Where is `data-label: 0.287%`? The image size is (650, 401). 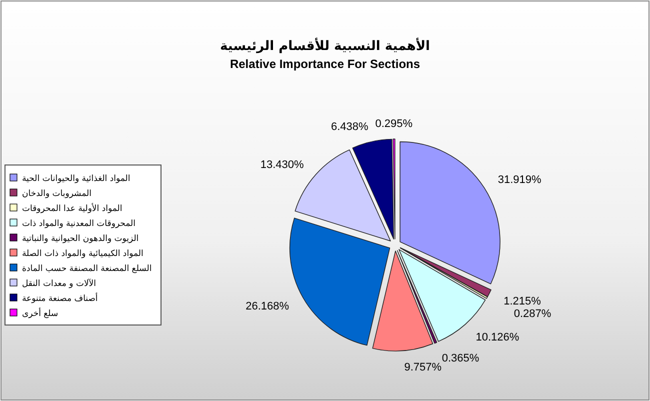
data-label: 0.287% is located at coordinates (533, 314).